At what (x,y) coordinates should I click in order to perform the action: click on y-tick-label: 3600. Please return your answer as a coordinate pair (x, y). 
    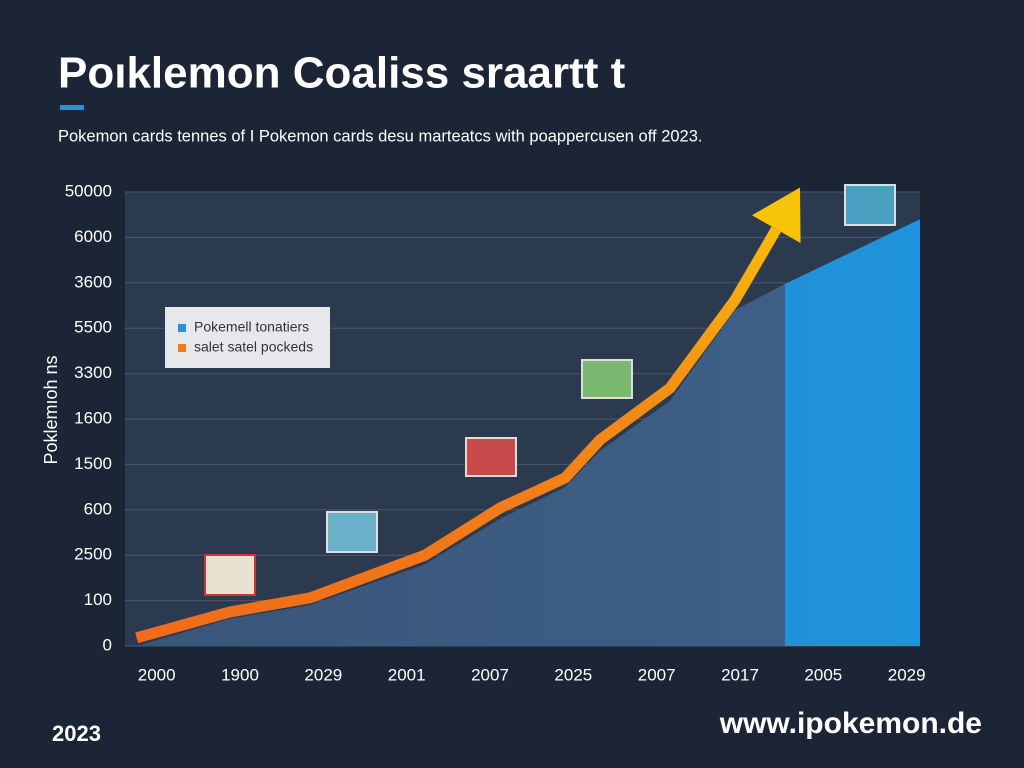
    Looking at the image, I should click on (93, 281).